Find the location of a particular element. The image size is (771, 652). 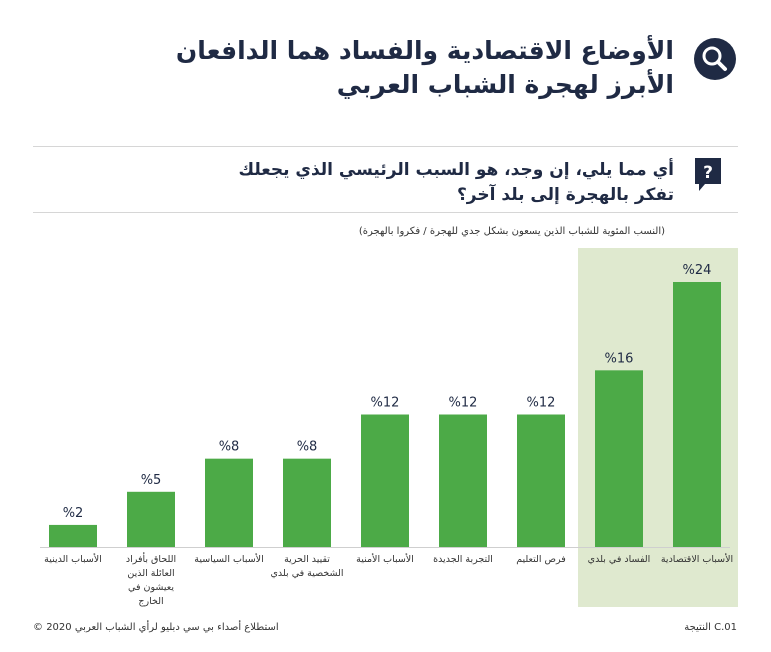

title-line-2: الأبرز لهجرة الشباب العربي is located at coordinates (505, 84).